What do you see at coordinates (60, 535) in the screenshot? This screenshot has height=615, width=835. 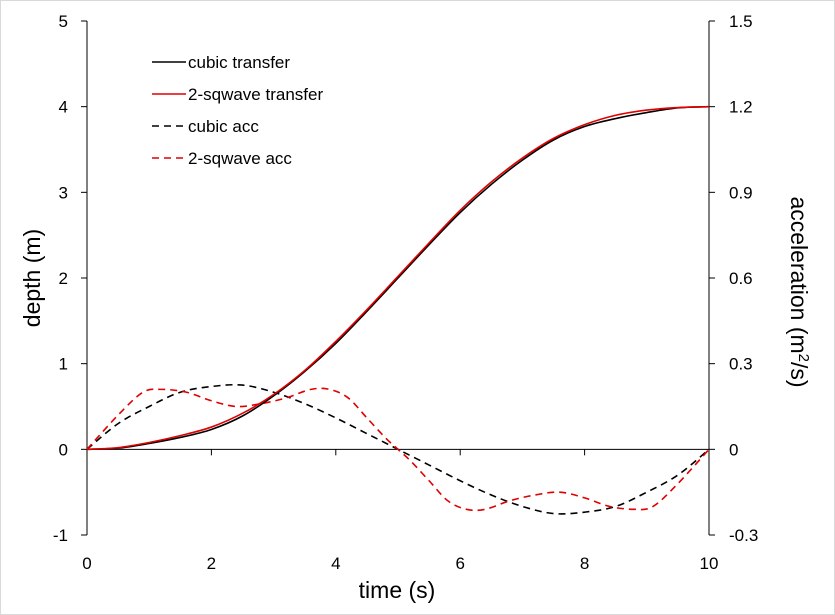 I see `left-tick-label: -1` at bounding box center [60, 535].